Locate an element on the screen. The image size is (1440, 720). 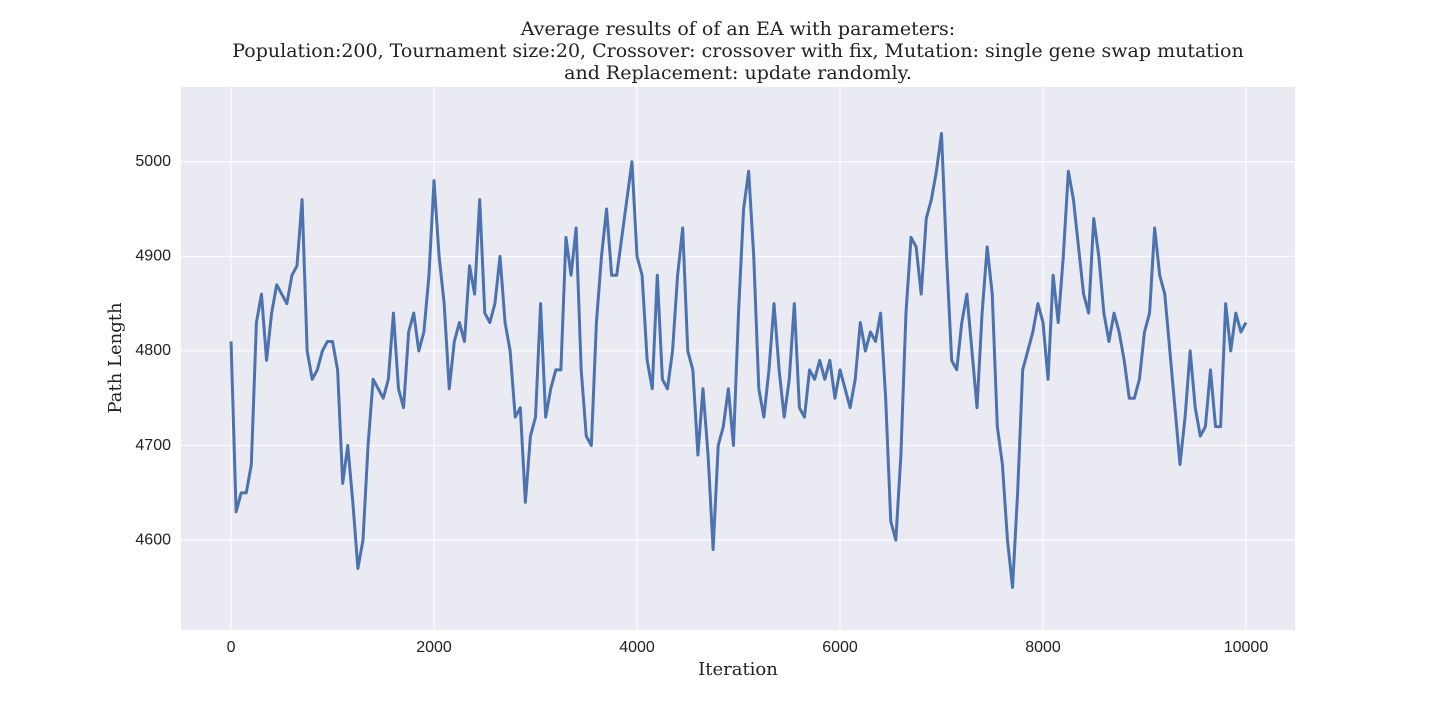
y-tick-label: 4700 is located at coordinates (153, 445).